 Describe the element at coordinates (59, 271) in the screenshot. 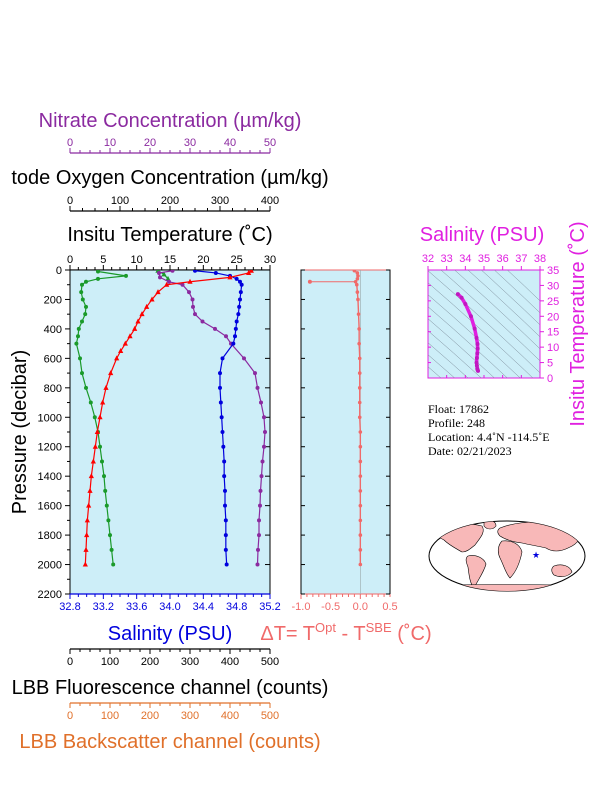

I see `pressure-tick-label: 0` at that location.